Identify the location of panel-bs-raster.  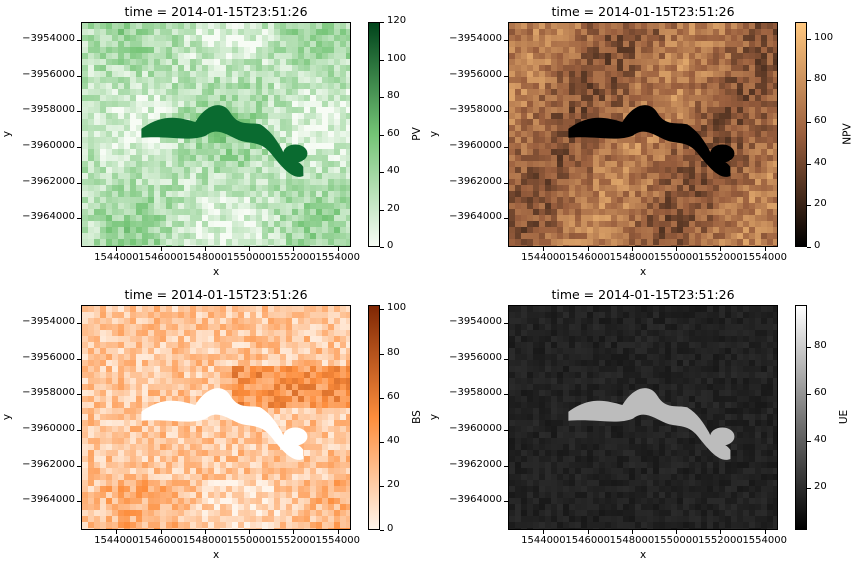
(216, 417).